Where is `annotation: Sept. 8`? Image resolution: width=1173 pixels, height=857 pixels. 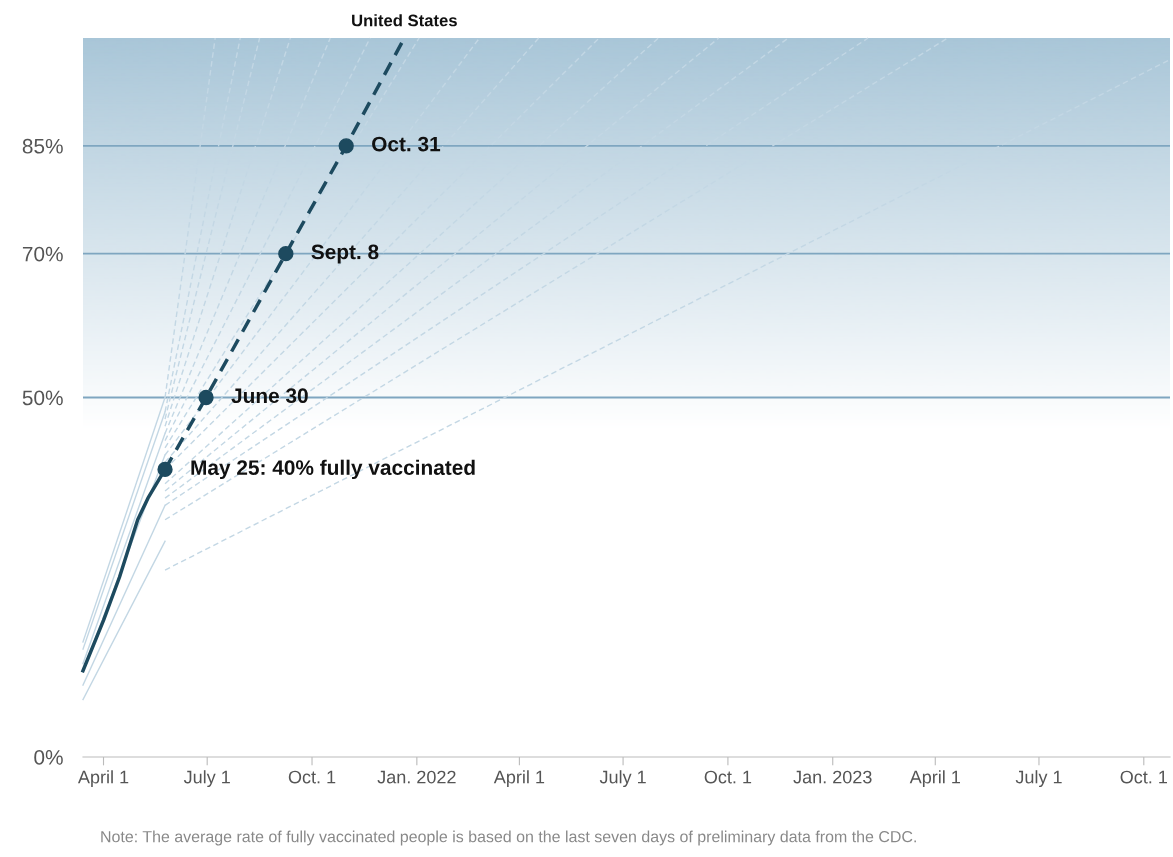 annotation: Sept. 8 is located at coordinates (345, 254).